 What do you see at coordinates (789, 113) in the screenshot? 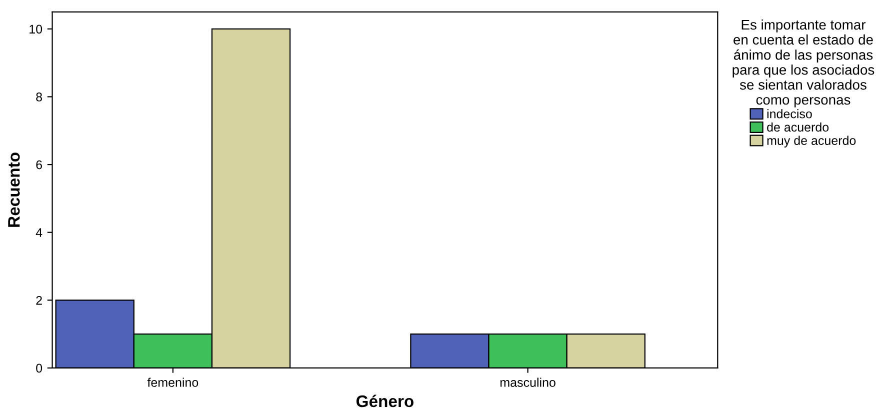
I see `legend-label: indeciso` at bounding box center [789, 113].